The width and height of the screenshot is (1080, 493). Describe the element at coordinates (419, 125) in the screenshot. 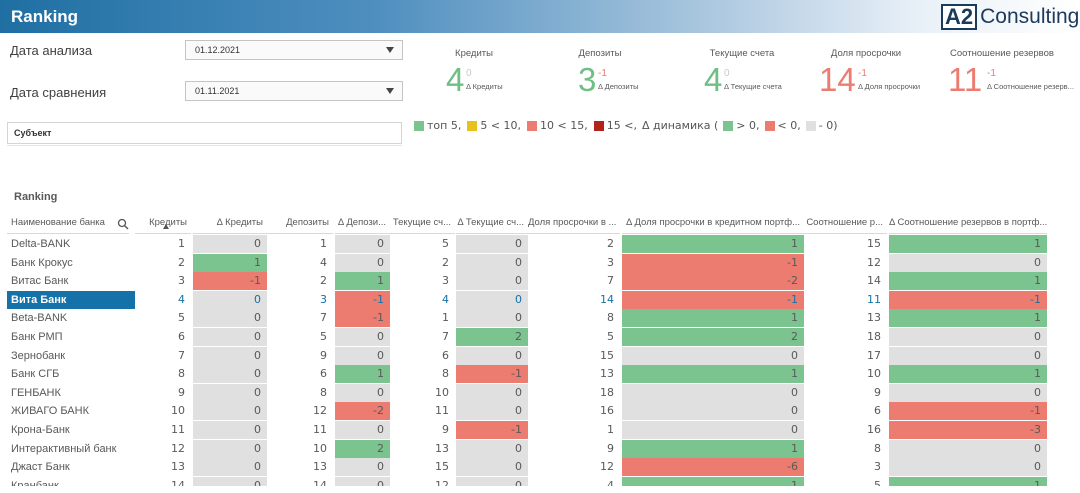

I see `legend-swatch-green` at that location.